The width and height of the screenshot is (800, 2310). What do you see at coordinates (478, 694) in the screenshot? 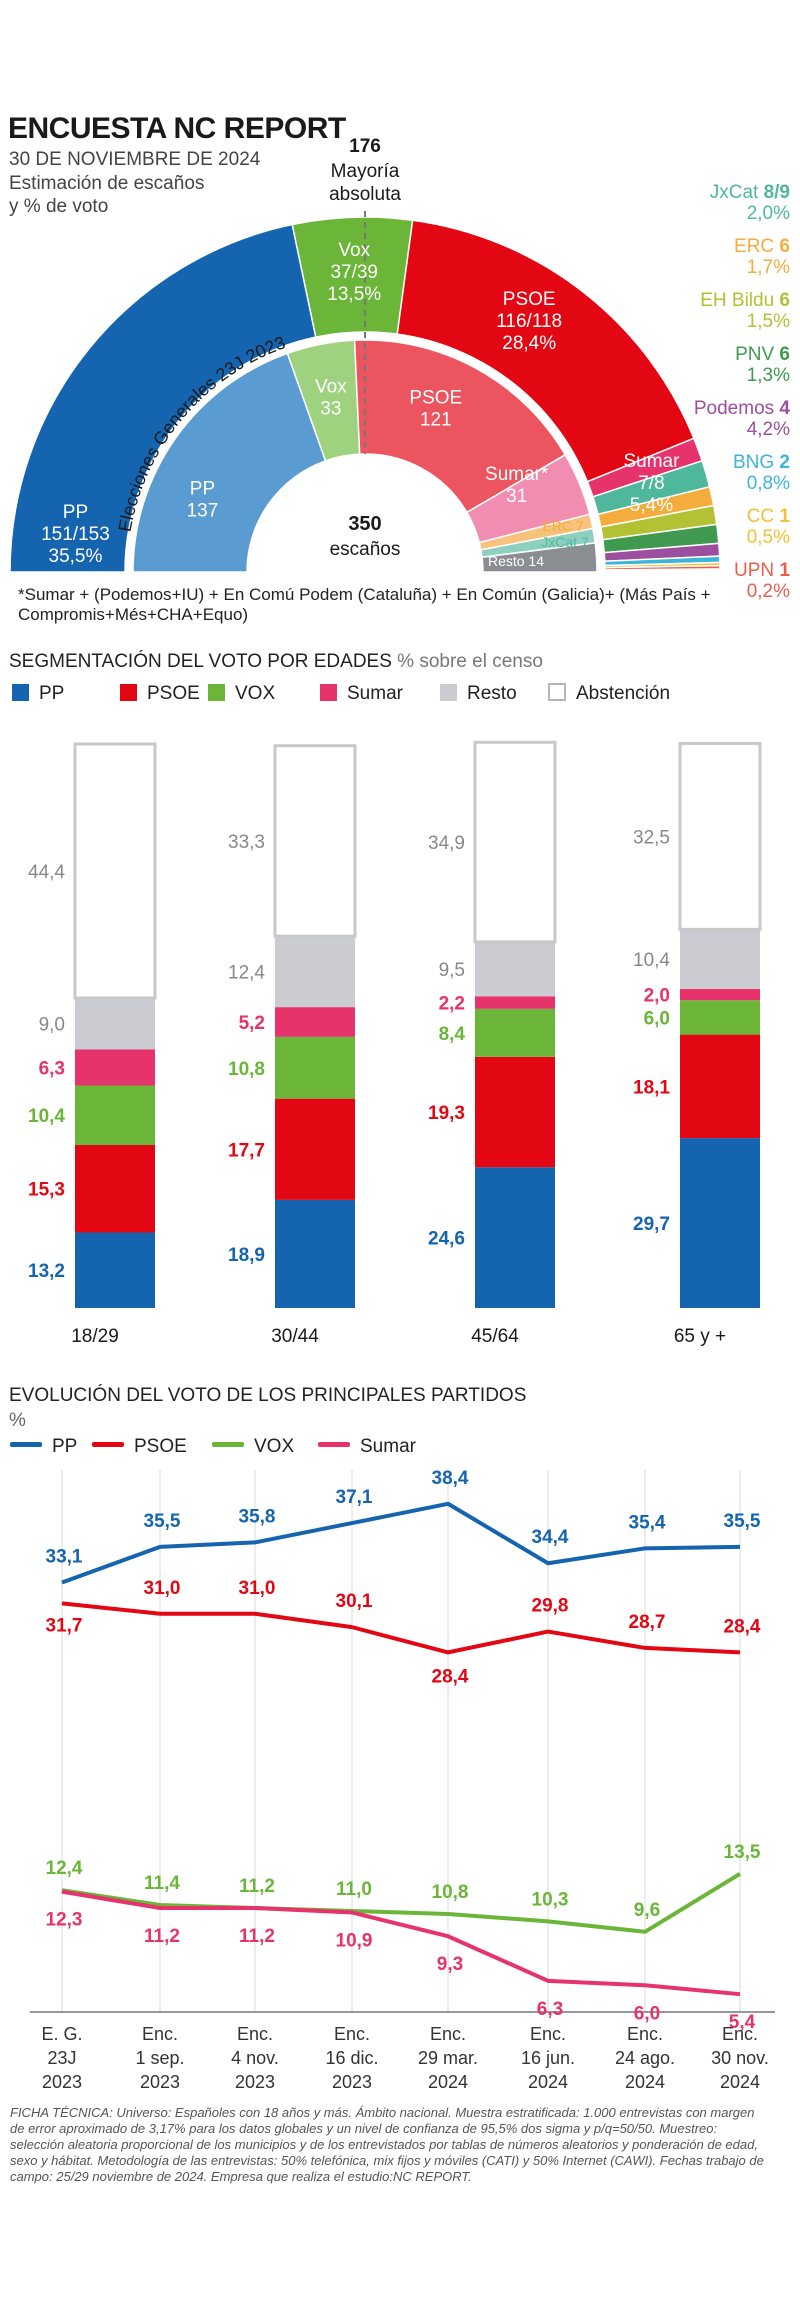
I see `age-legend-item-resto: Resto` at bounding box center [478, 694].